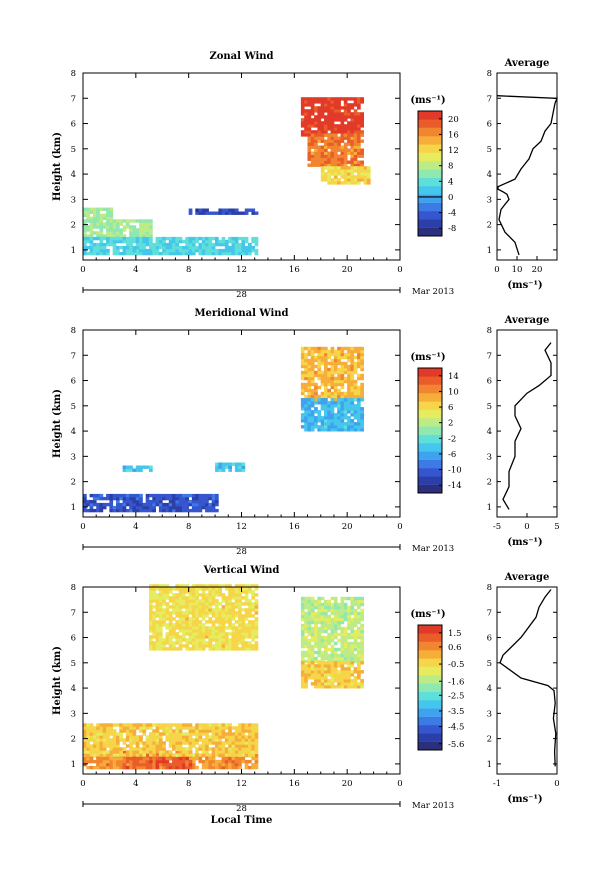 The height and width of the screenshot is (873, 610). What do you see at coordinates (430, 232) in the screenshot?
I see `colorbar-swatch` at bounding box center [430, 232].